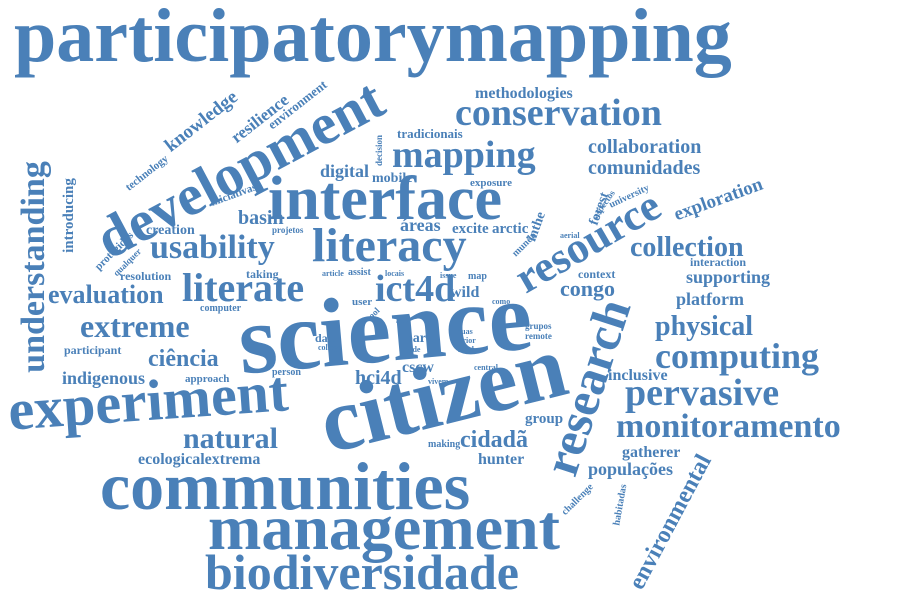  I want to click on word-creation: creation, so click(170, 230).